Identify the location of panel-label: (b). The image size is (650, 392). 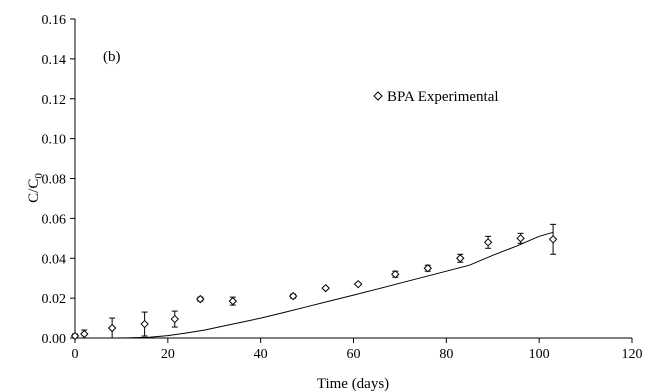
(112, 57).